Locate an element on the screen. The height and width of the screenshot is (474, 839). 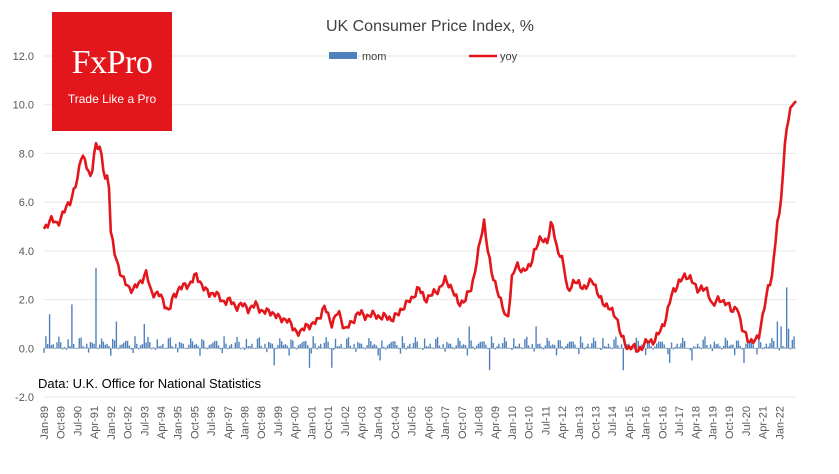
logo-brand: FxPro is located at coordinates (112, 62).